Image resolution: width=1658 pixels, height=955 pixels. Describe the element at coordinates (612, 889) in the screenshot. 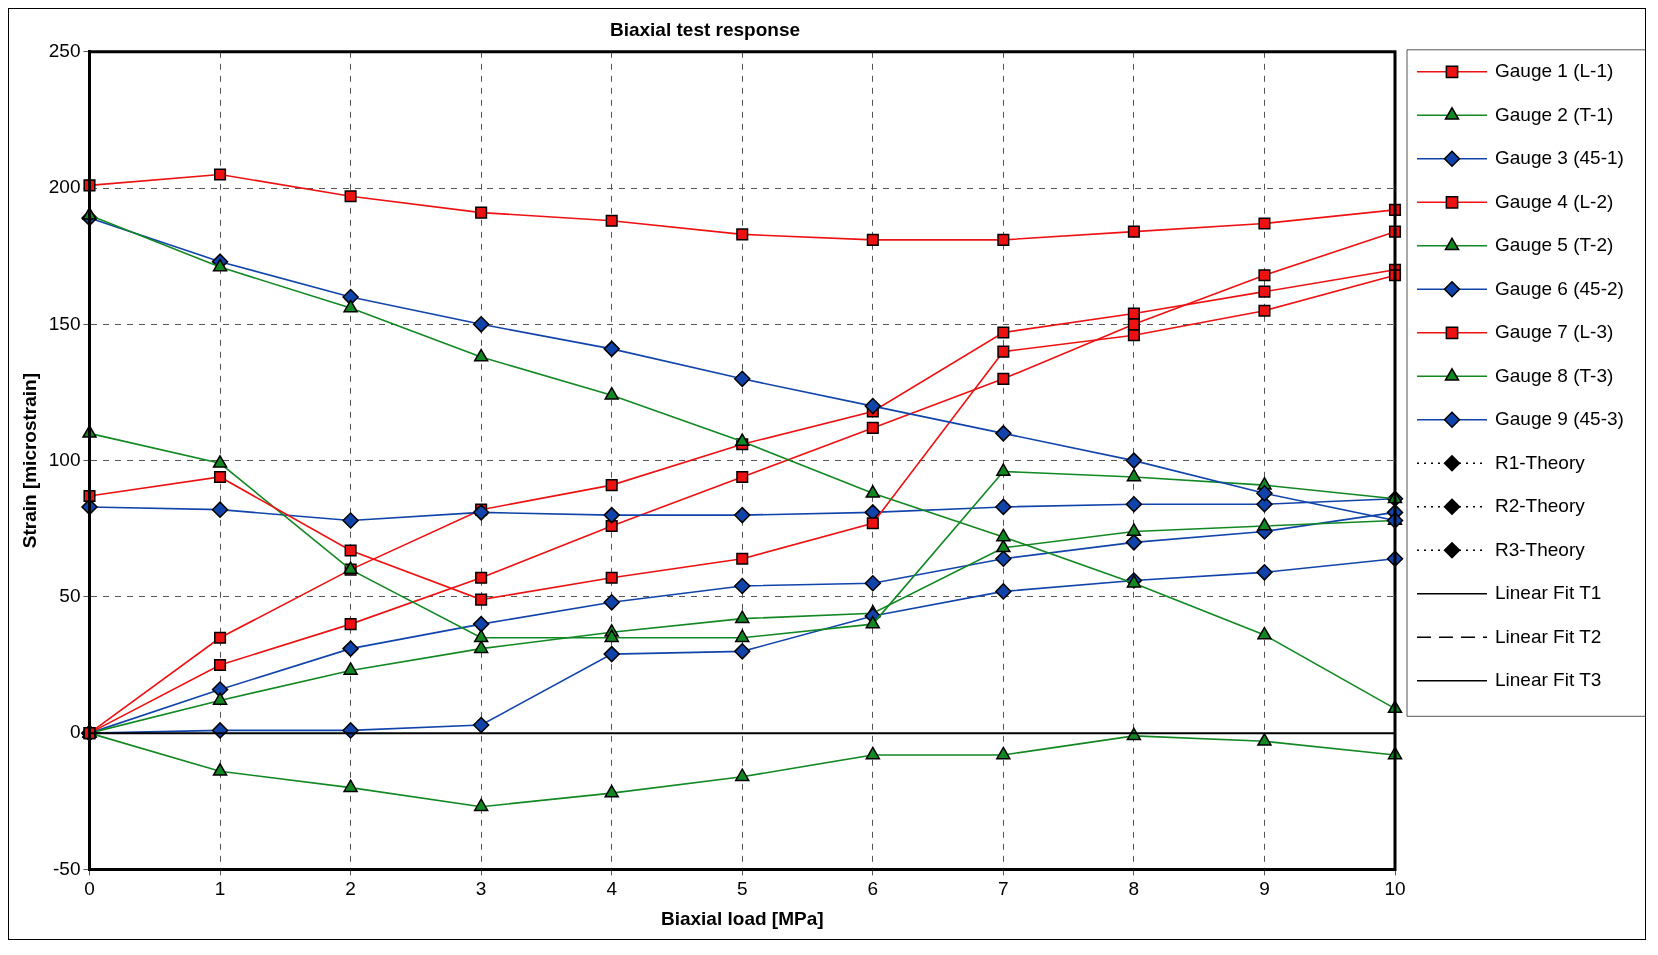

I see `x-tick-label: 4` at that location.